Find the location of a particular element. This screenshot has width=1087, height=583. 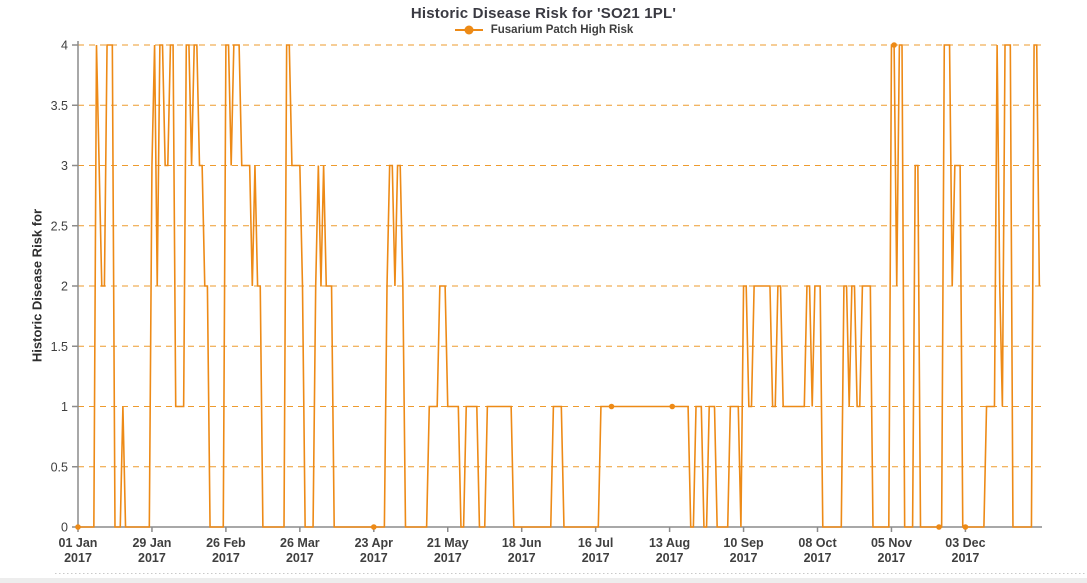

x-tick-label: 26 Feb 2017 is located at coordinates (226, 550).